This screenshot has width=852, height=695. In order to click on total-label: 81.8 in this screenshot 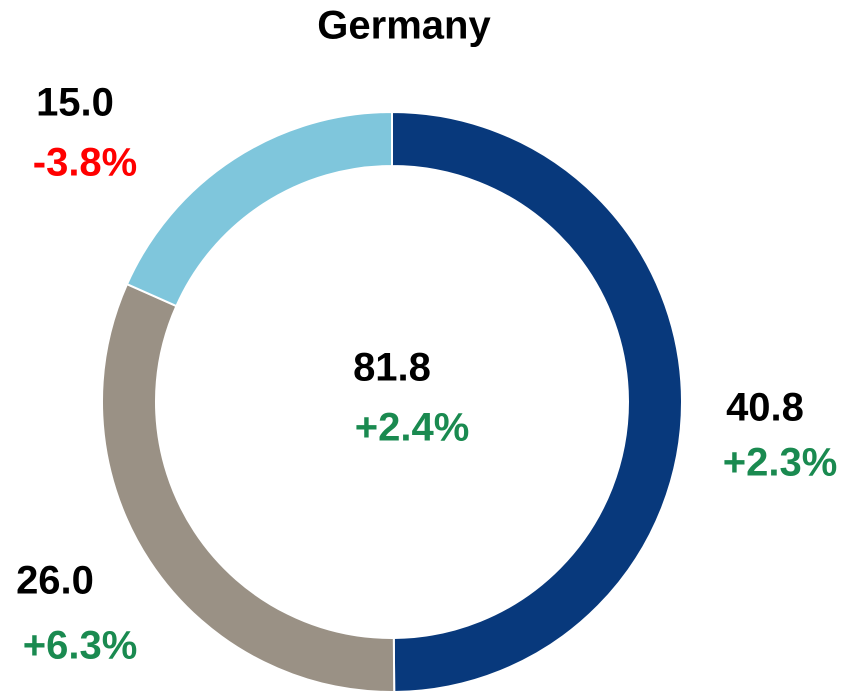, I will do `click(392, 368)`.